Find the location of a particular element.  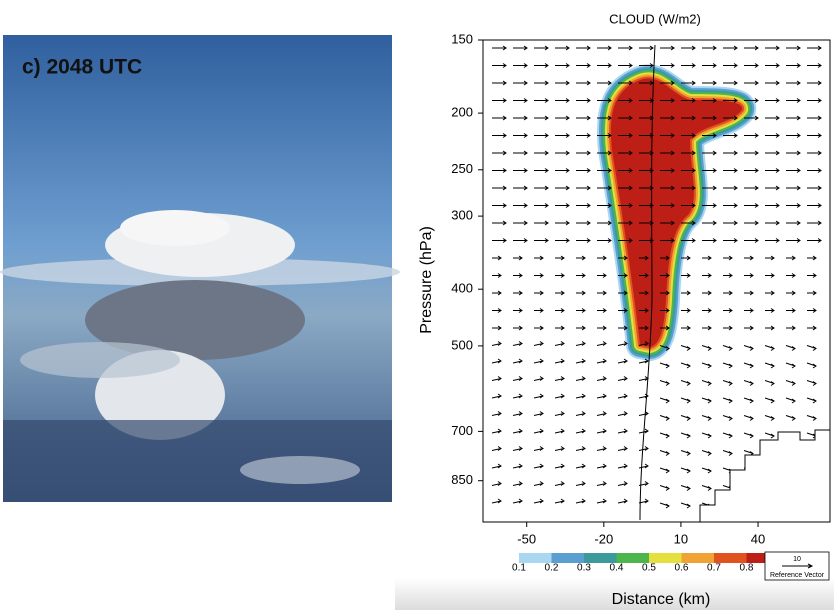

colorbar-label: 0.3 is located at coordinates (584, 568).